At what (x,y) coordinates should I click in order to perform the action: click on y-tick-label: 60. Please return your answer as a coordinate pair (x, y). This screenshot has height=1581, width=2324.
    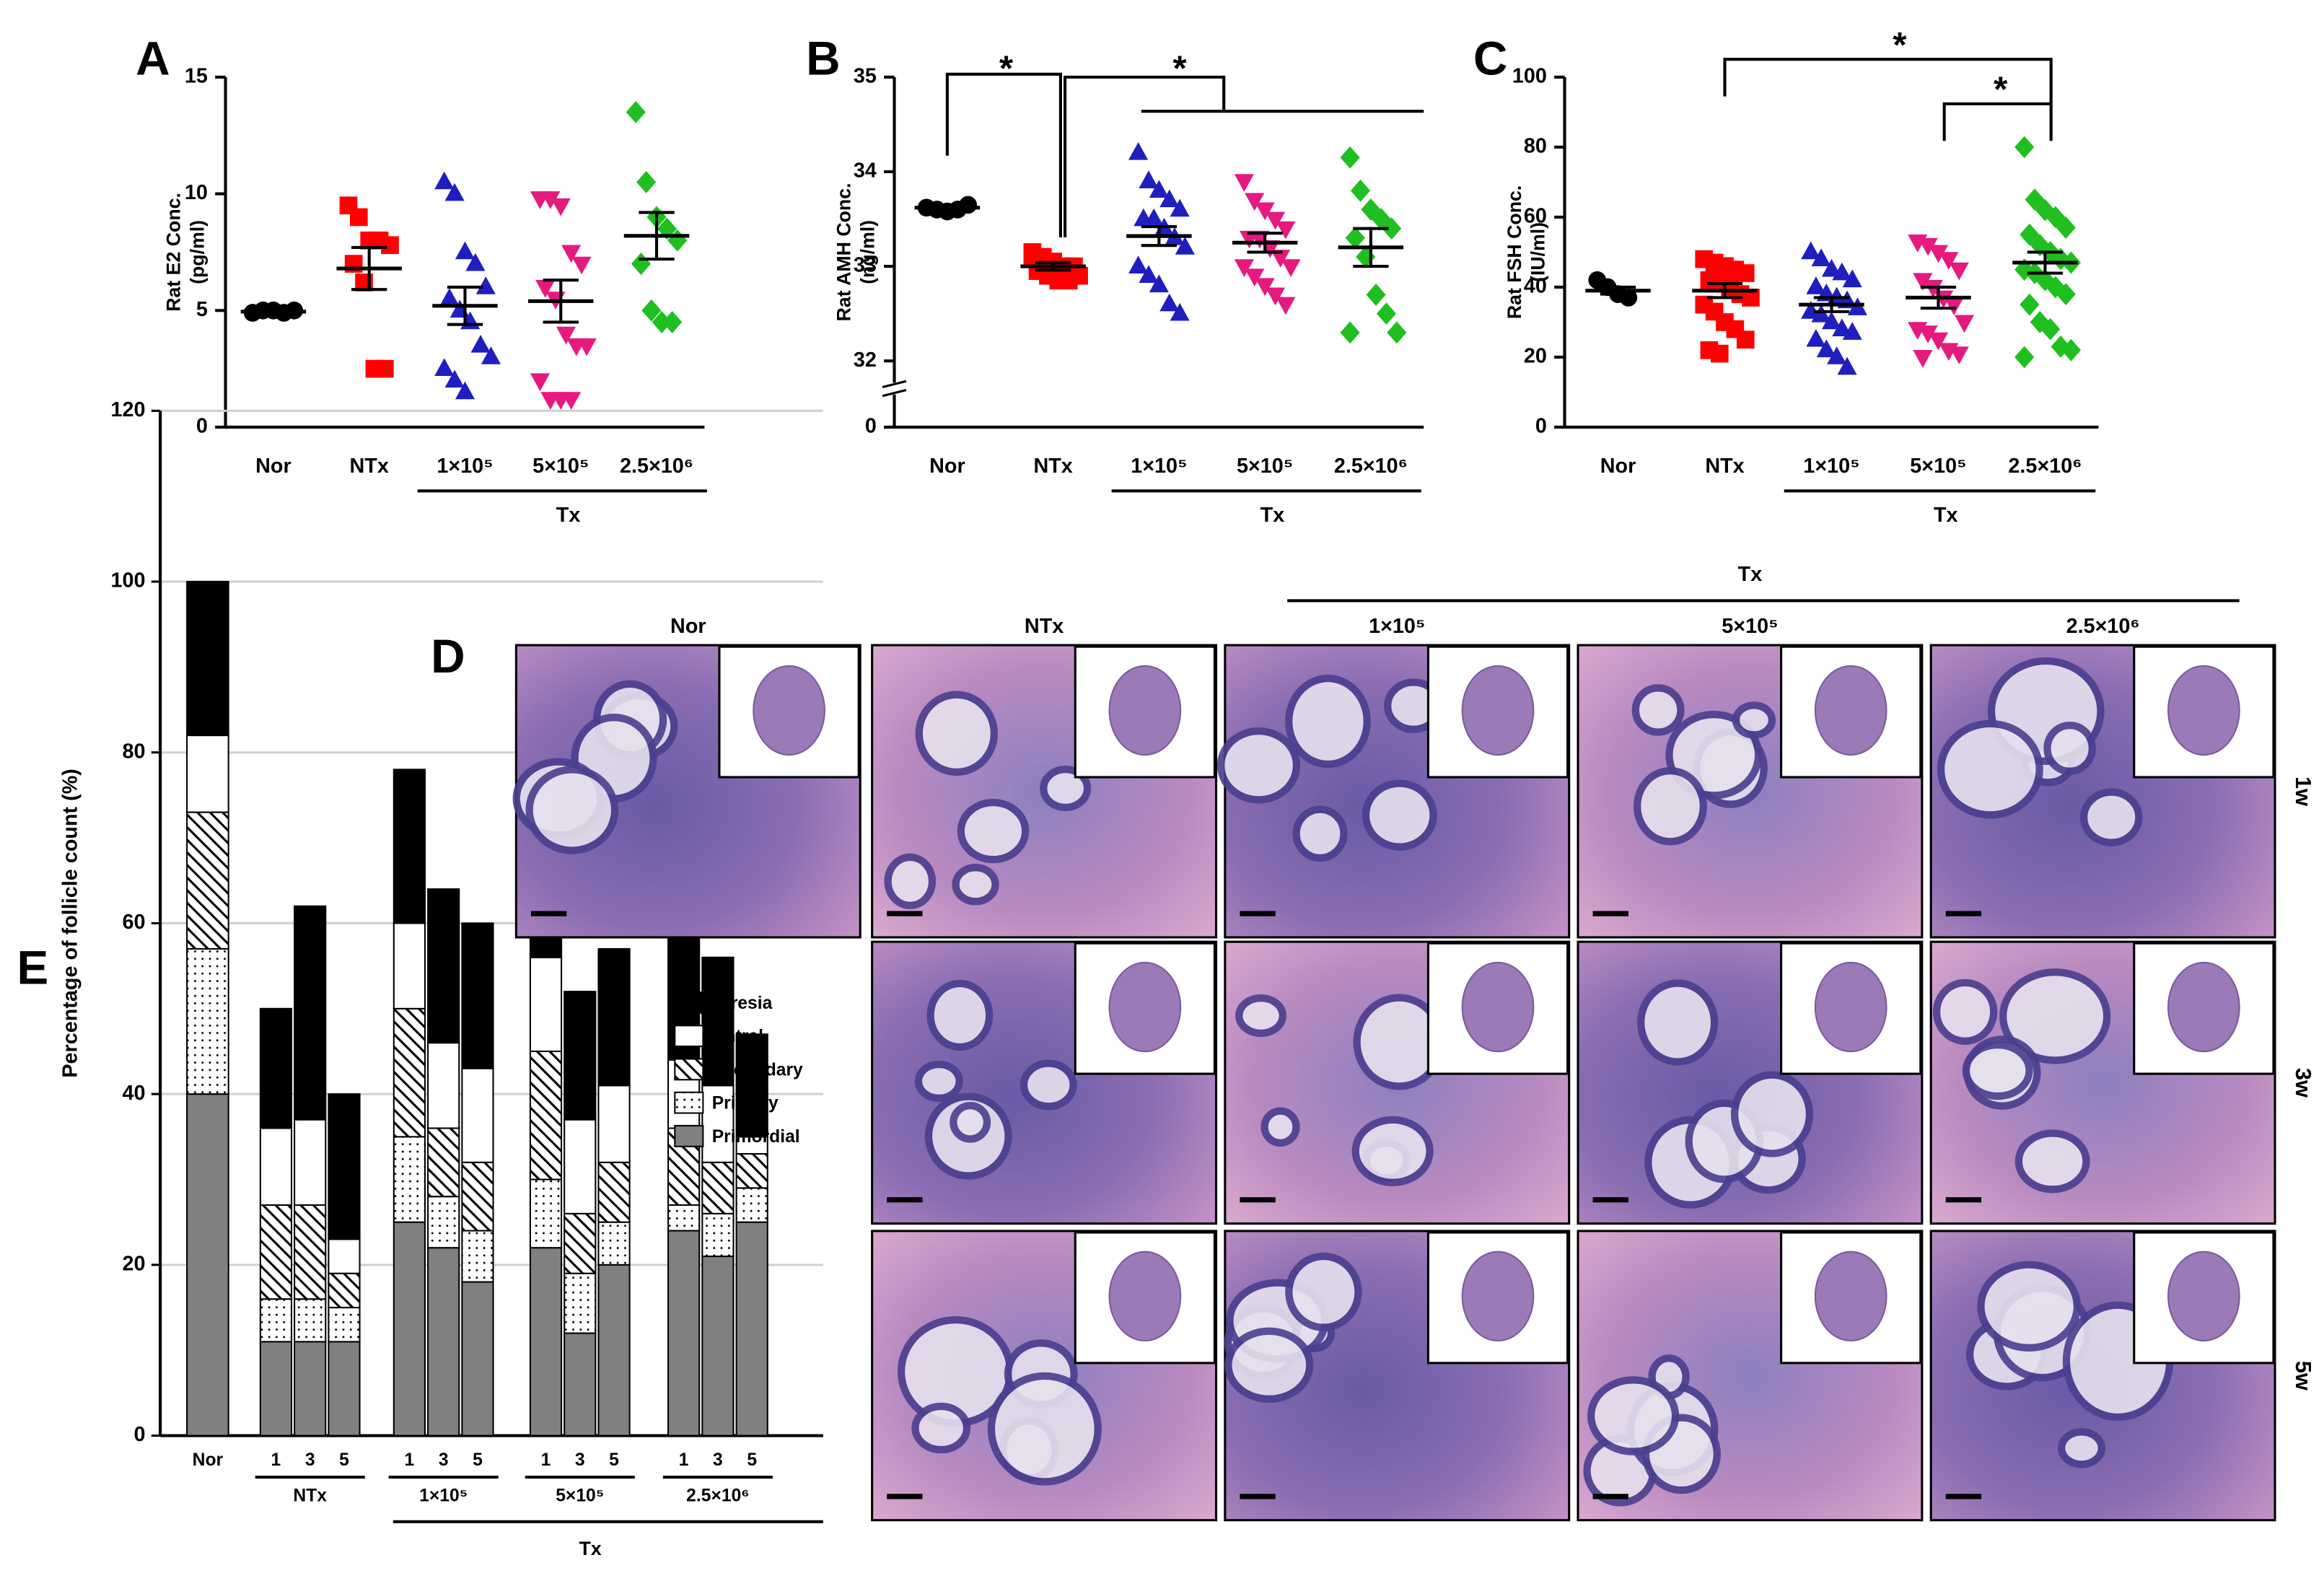
    Looking at the image, I should click on (1535, 215).